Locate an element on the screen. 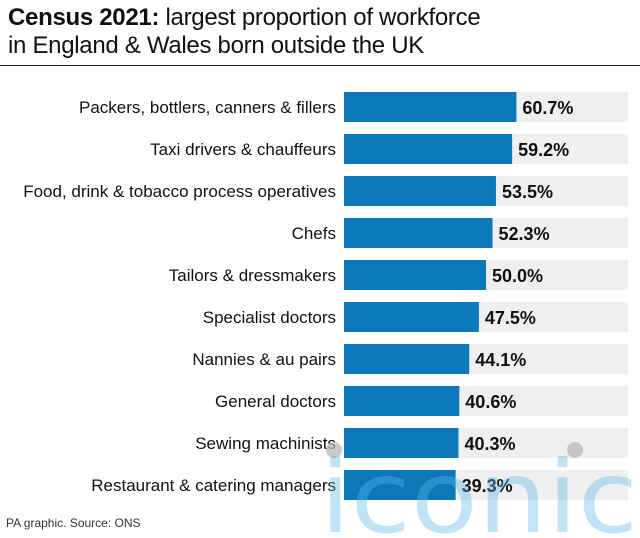  chart-title-line1: largest proportion of workforce is located at coordinates (320, 17).